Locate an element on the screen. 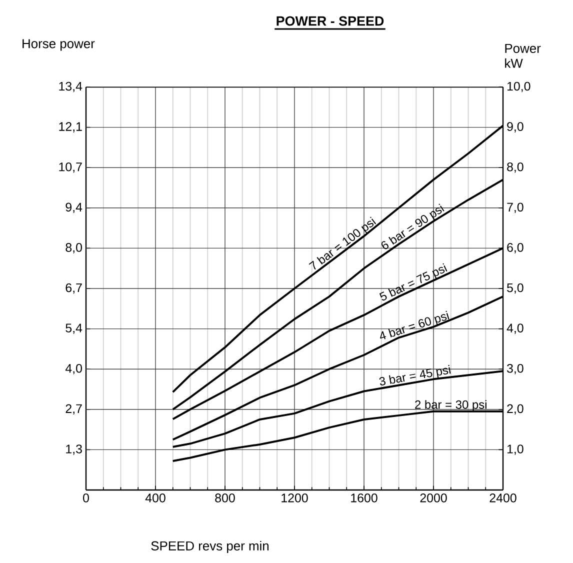  y2-tick-label: 3,0 is located at coordinates (515, 369).